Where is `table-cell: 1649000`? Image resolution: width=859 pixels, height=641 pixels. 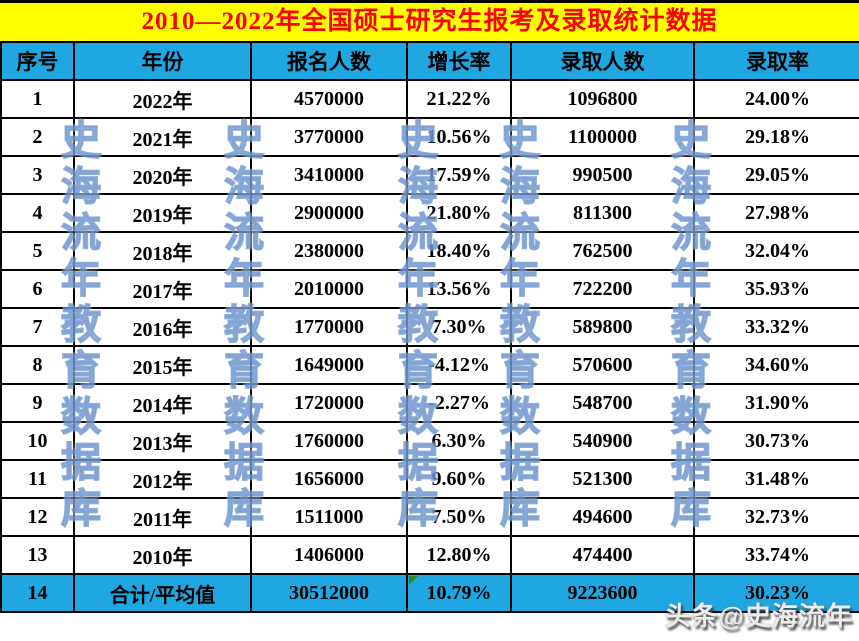 table-cell: 1649000 is located at coordinates (329, 365).